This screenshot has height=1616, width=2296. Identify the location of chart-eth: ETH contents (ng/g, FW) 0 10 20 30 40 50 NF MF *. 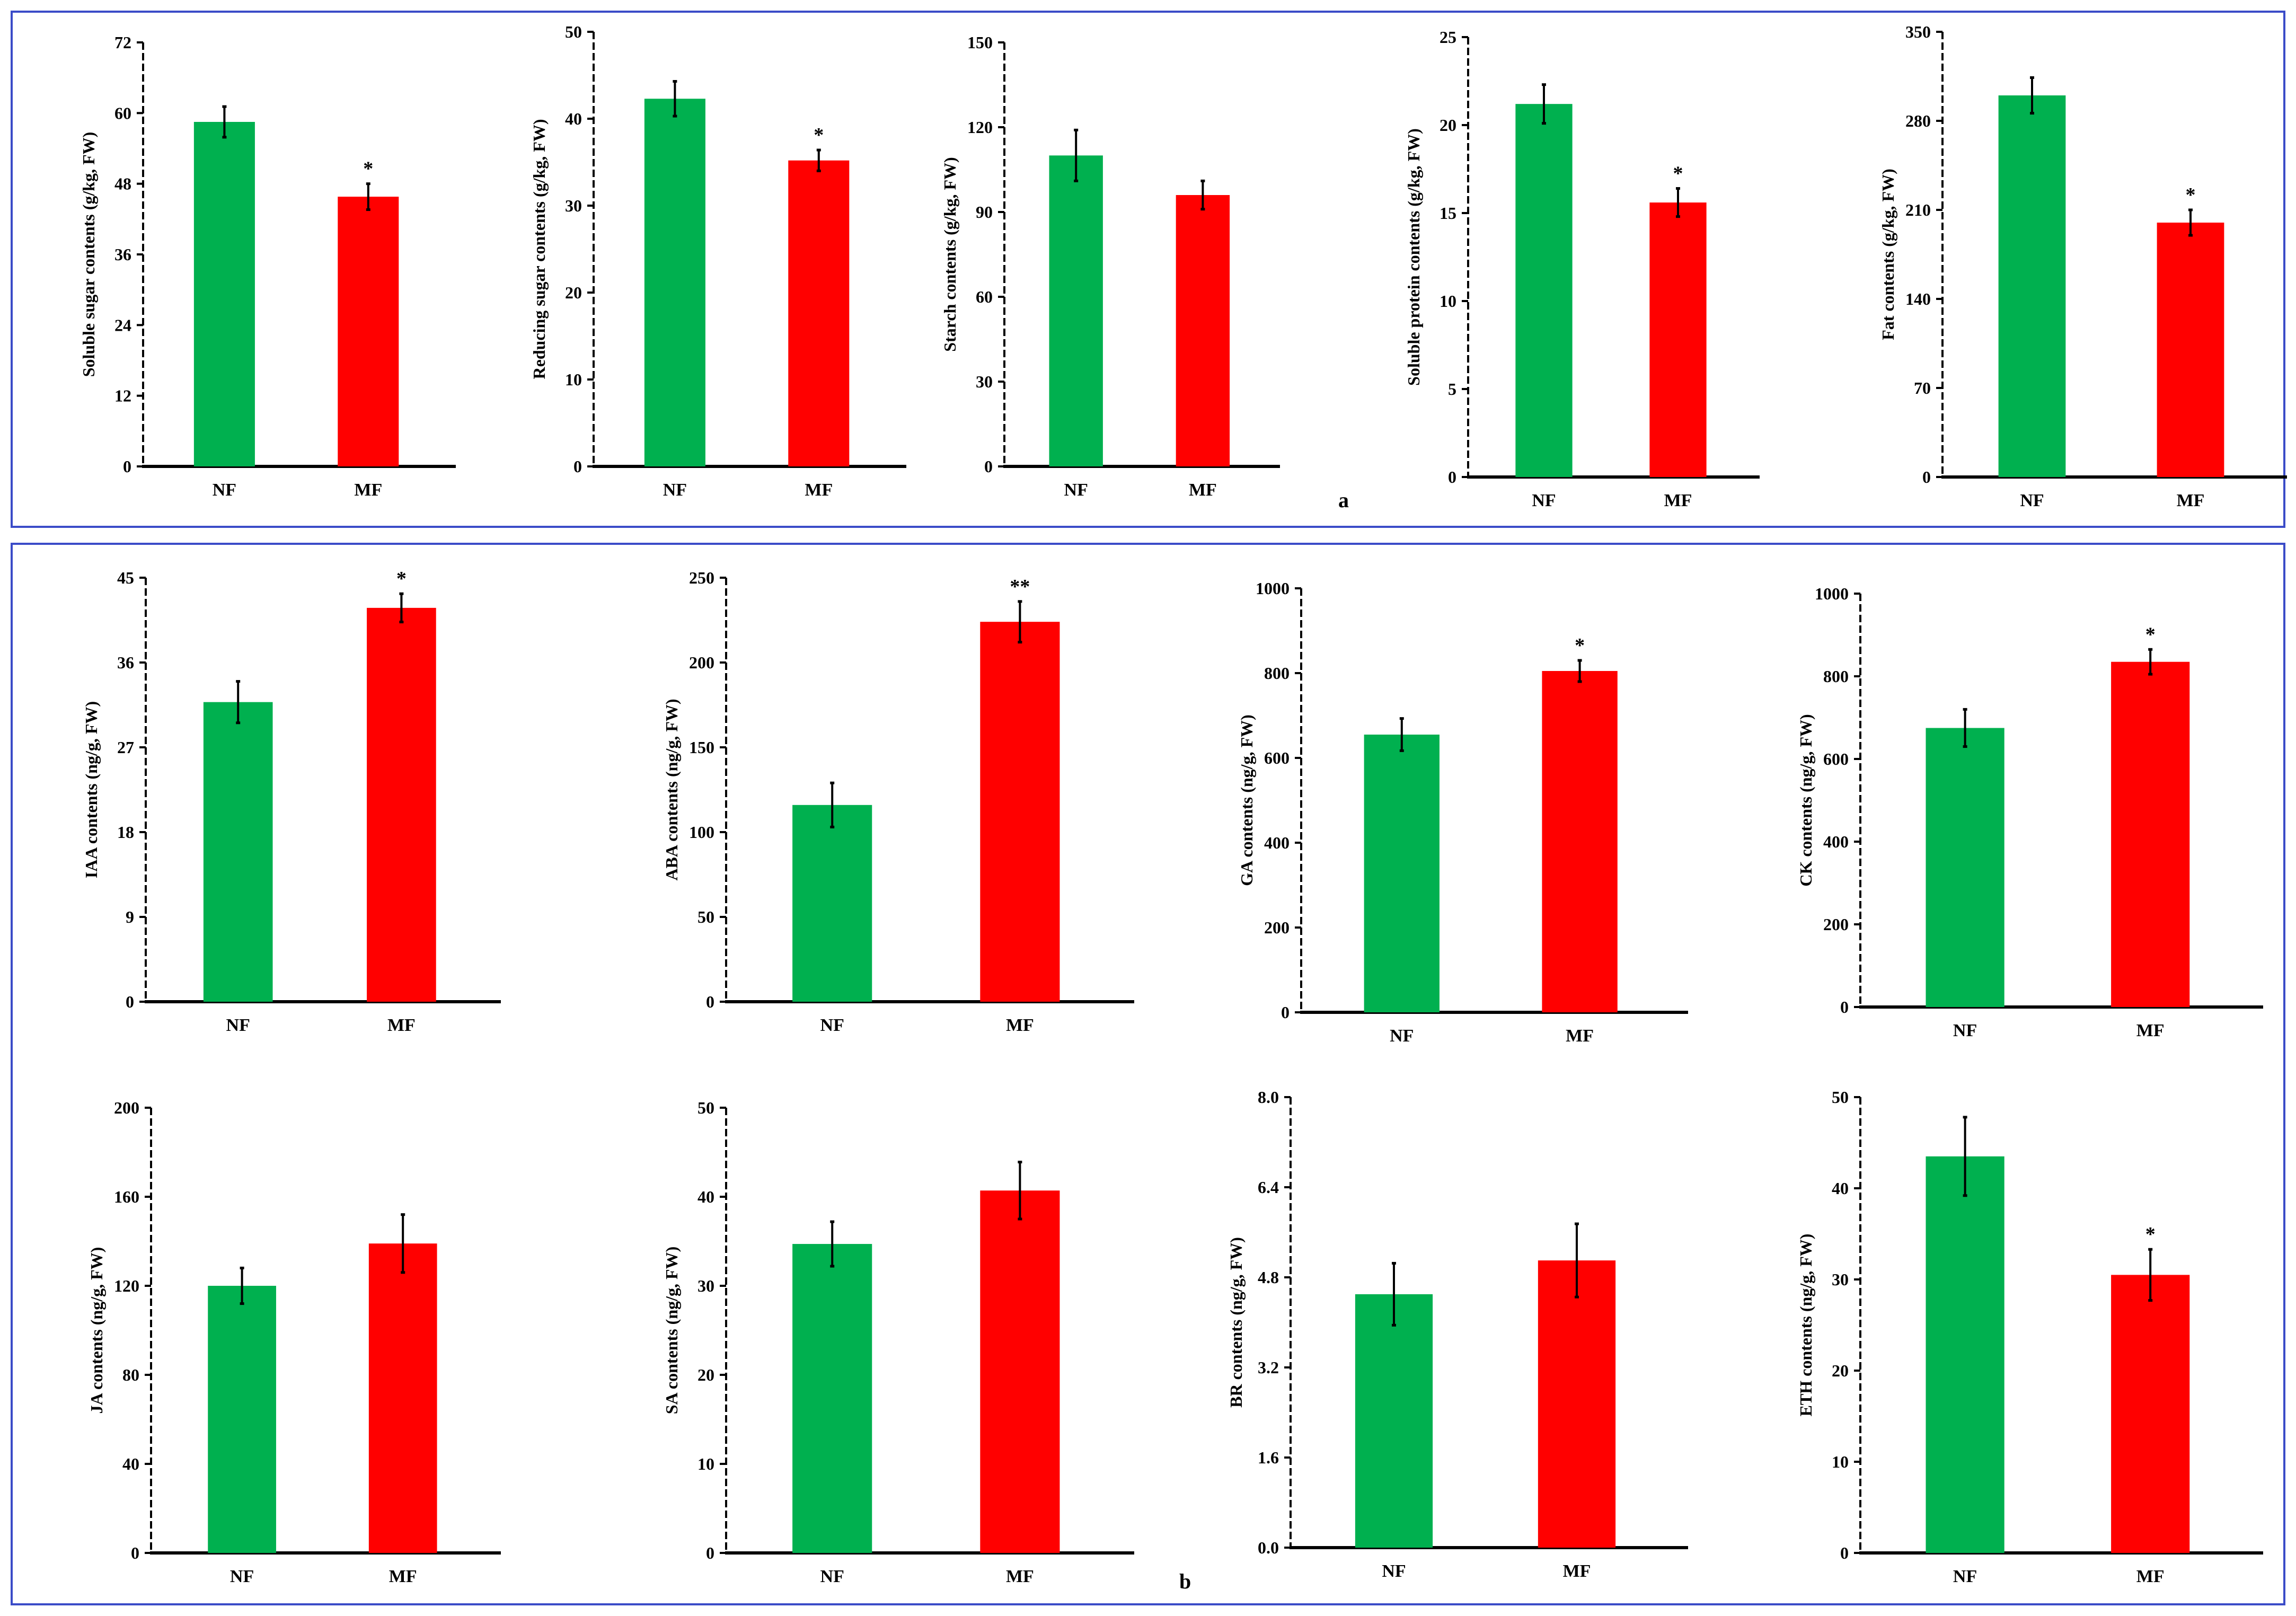
(2029, 1337).